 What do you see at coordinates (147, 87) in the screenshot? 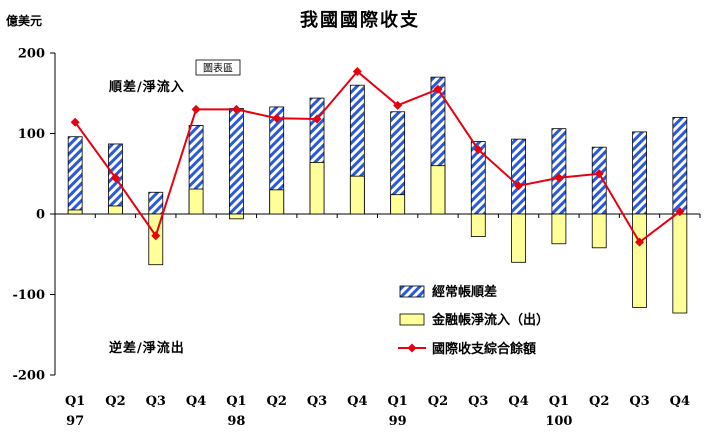
I see `surplus-annotation: 順差/淨流入` at bounding box center [147, 87].